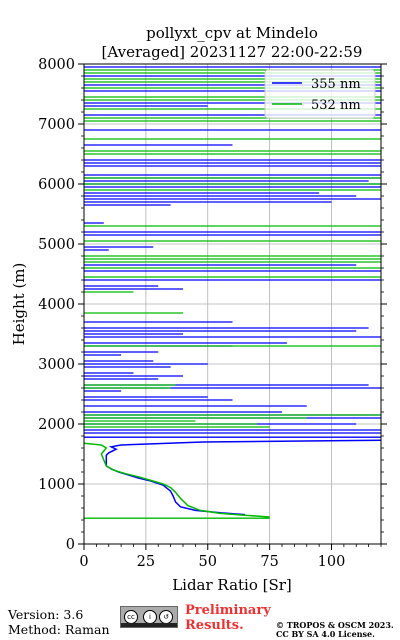 This screenshot has height=640, width=400. What do you see at coordinates (59, 629) in the screenshot?
I see `method-text: Method: Raman` at bounding box center [59, 629].